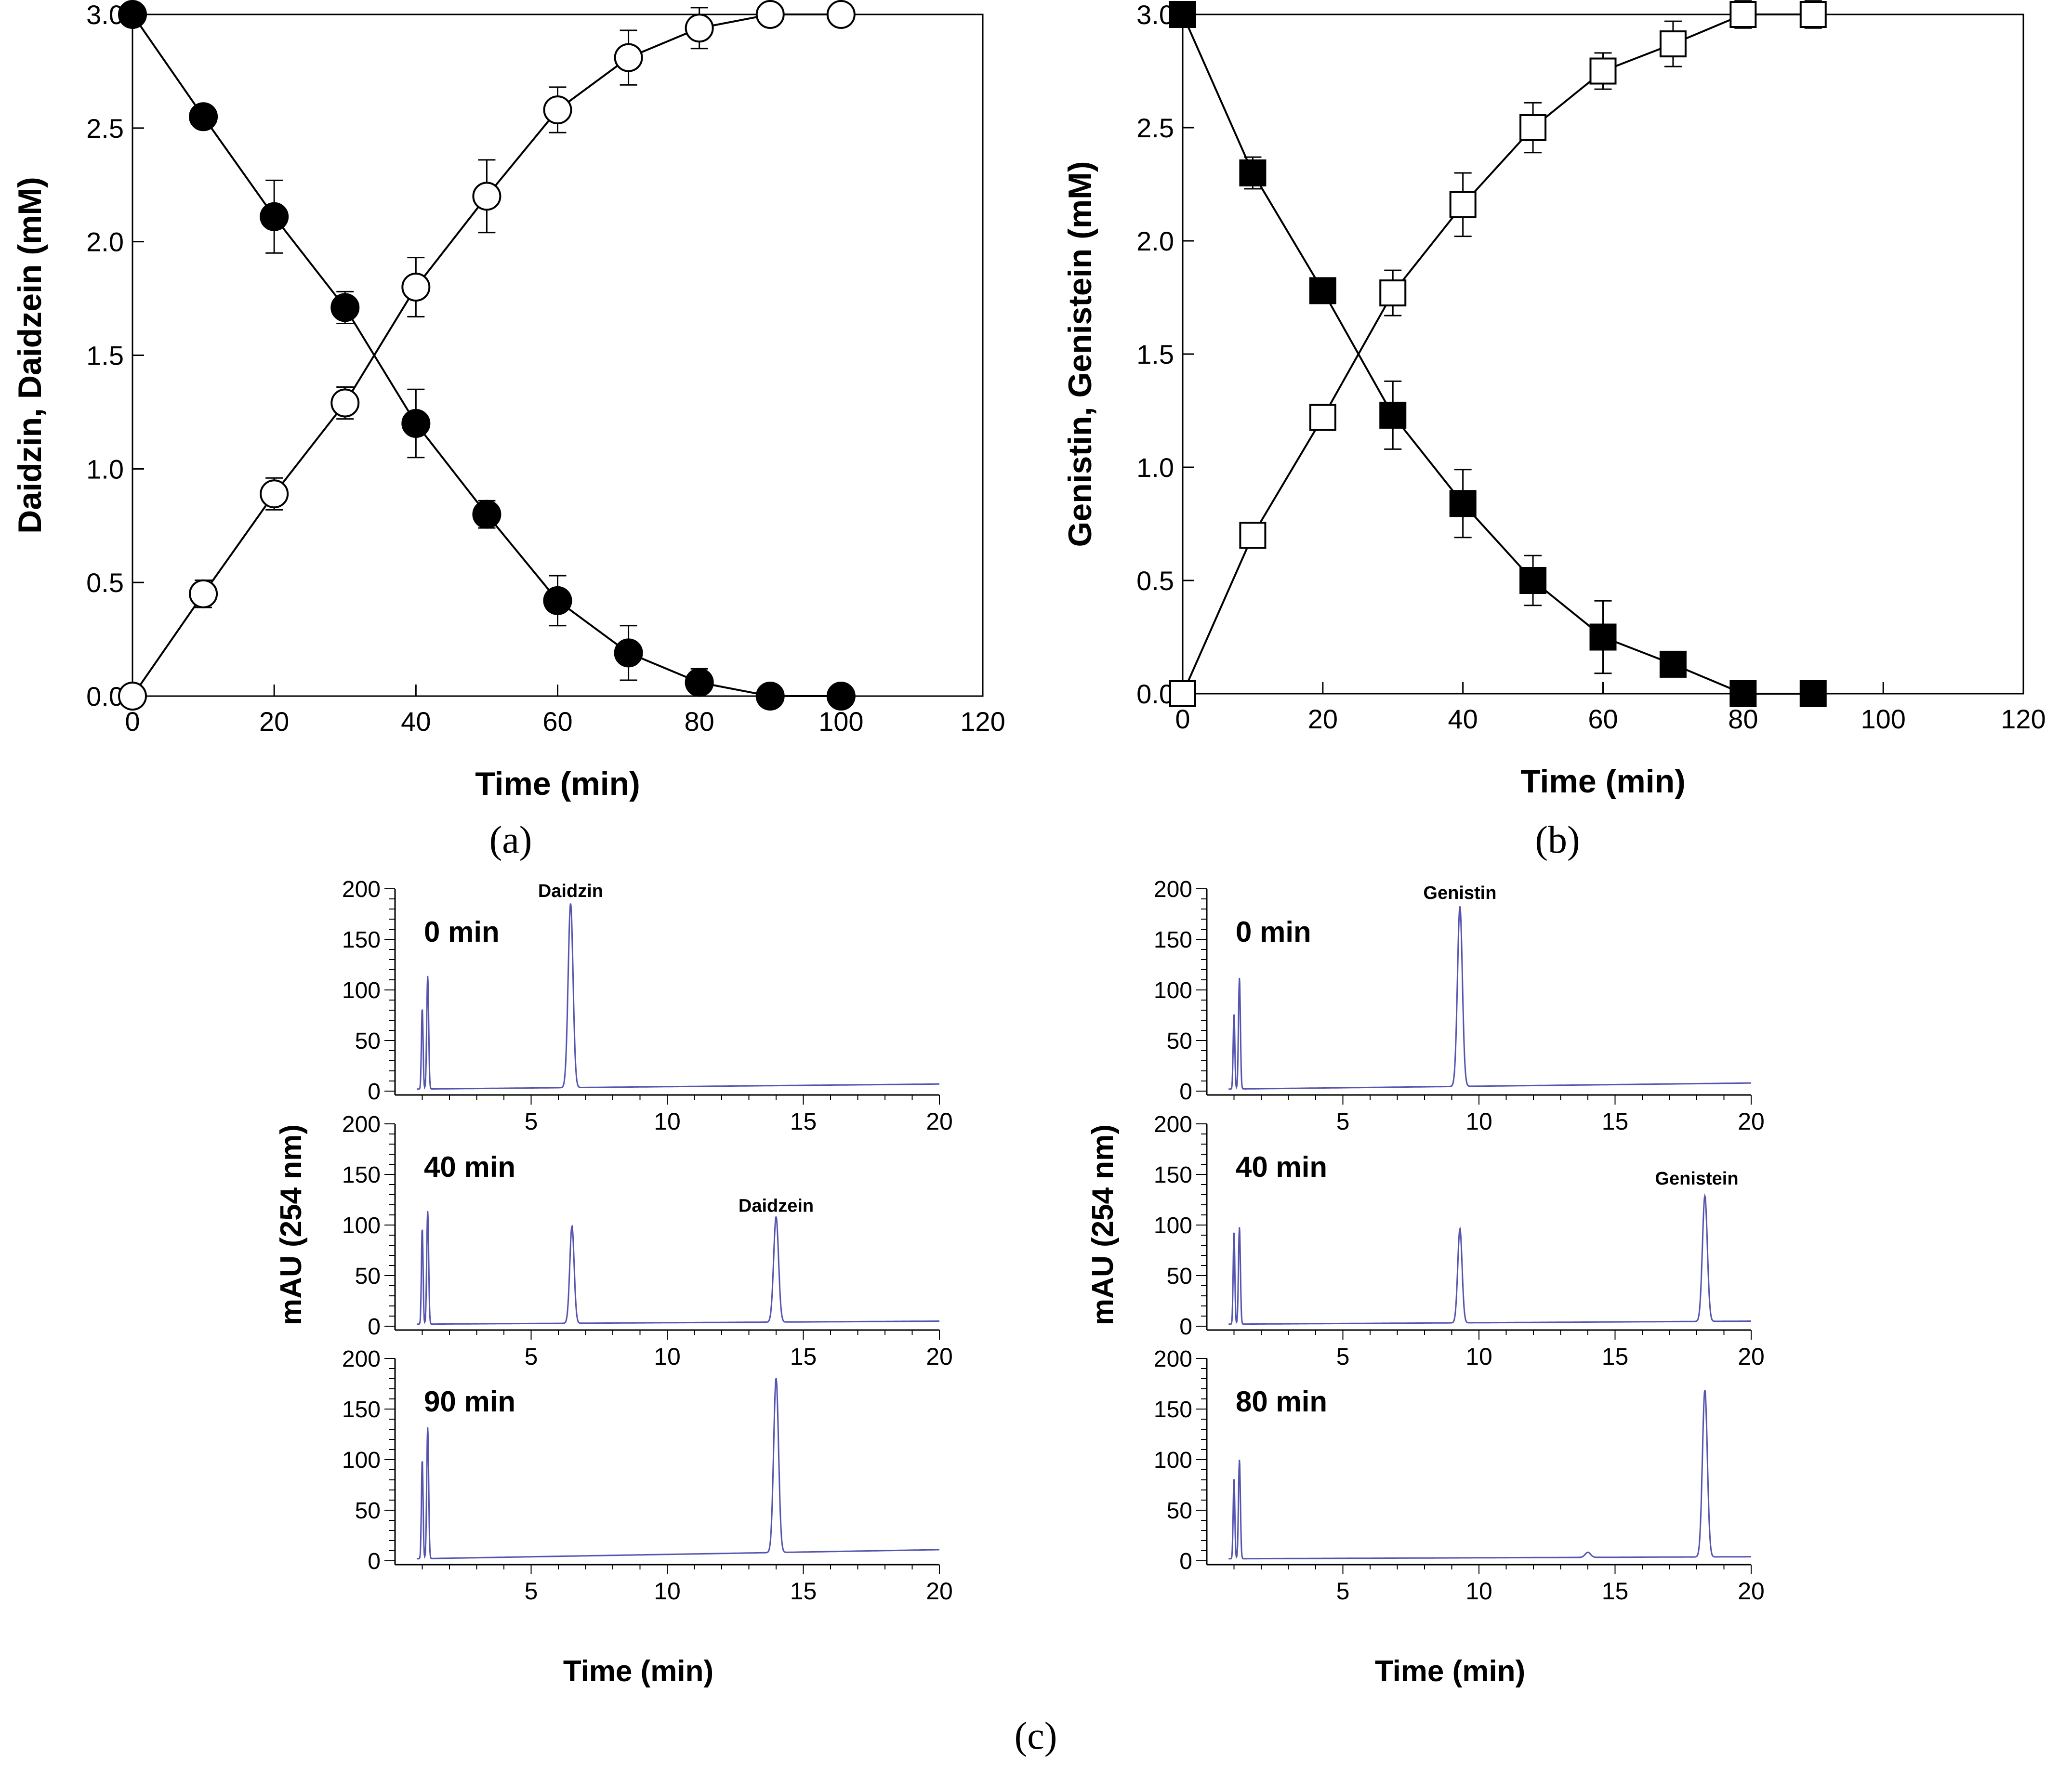 Image resolution: width=2072 pixels, height=1766 pixels. Describe the element at coordinates (1179, 1511) in the screenshot. I see `chrom-1-2-y-tick-label: 50` at that location.